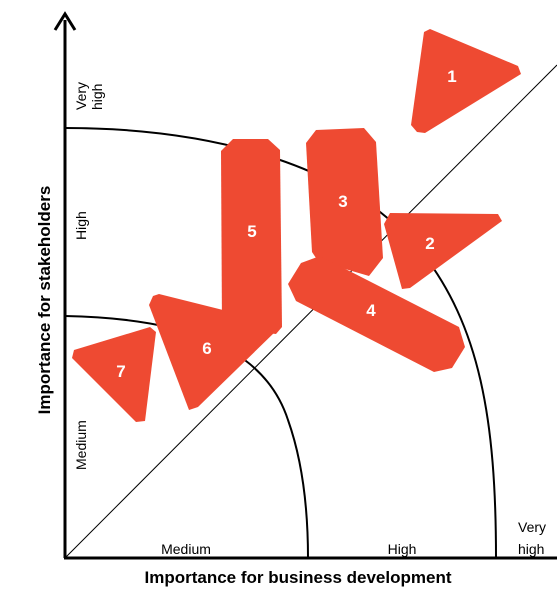 The width and height of the screenshot is (557, 589). I want to click on item-1-shape, so click(466, 81).